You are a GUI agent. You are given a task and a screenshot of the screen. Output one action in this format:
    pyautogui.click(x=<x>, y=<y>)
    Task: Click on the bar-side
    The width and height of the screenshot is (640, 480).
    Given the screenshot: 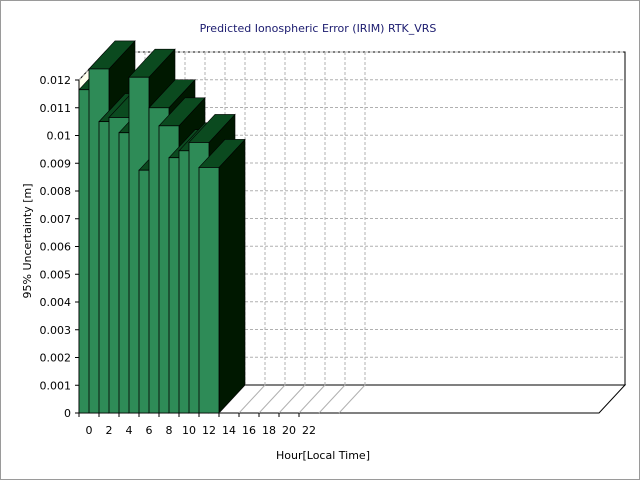 What is the action you would take?
    pyautogui.click(x=232, y=276)
    